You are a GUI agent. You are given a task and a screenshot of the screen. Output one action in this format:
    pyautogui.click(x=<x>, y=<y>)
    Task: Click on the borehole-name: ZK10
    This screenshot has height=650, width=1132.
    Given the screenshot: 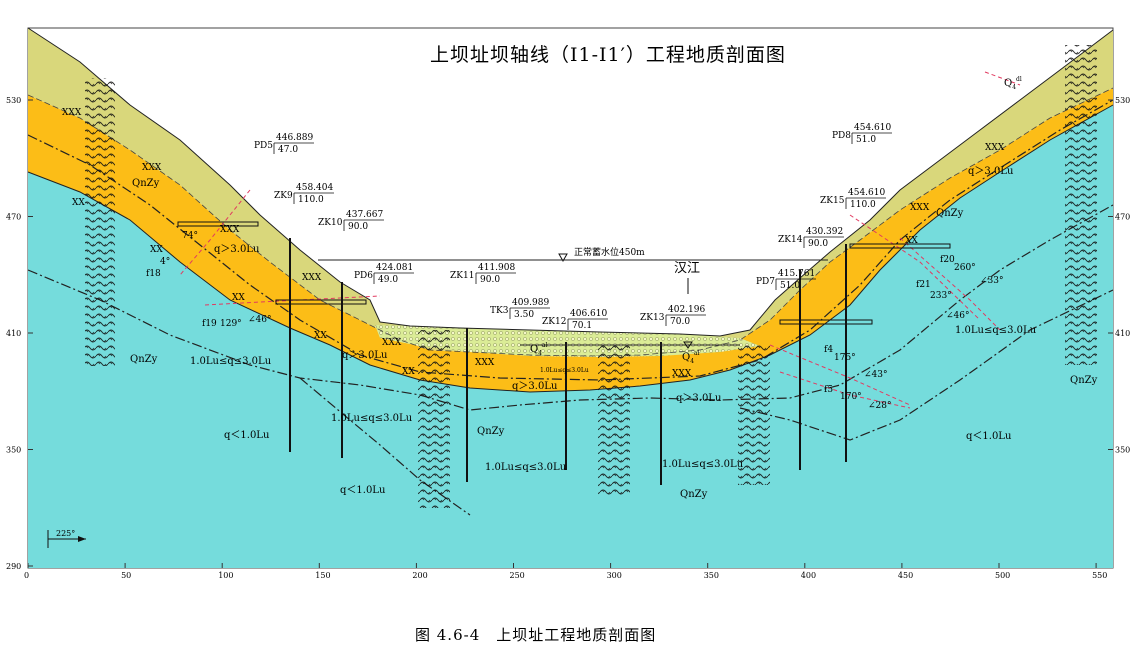 What is the action you would take?
    pyautogui.click(x=330, y=223)
    